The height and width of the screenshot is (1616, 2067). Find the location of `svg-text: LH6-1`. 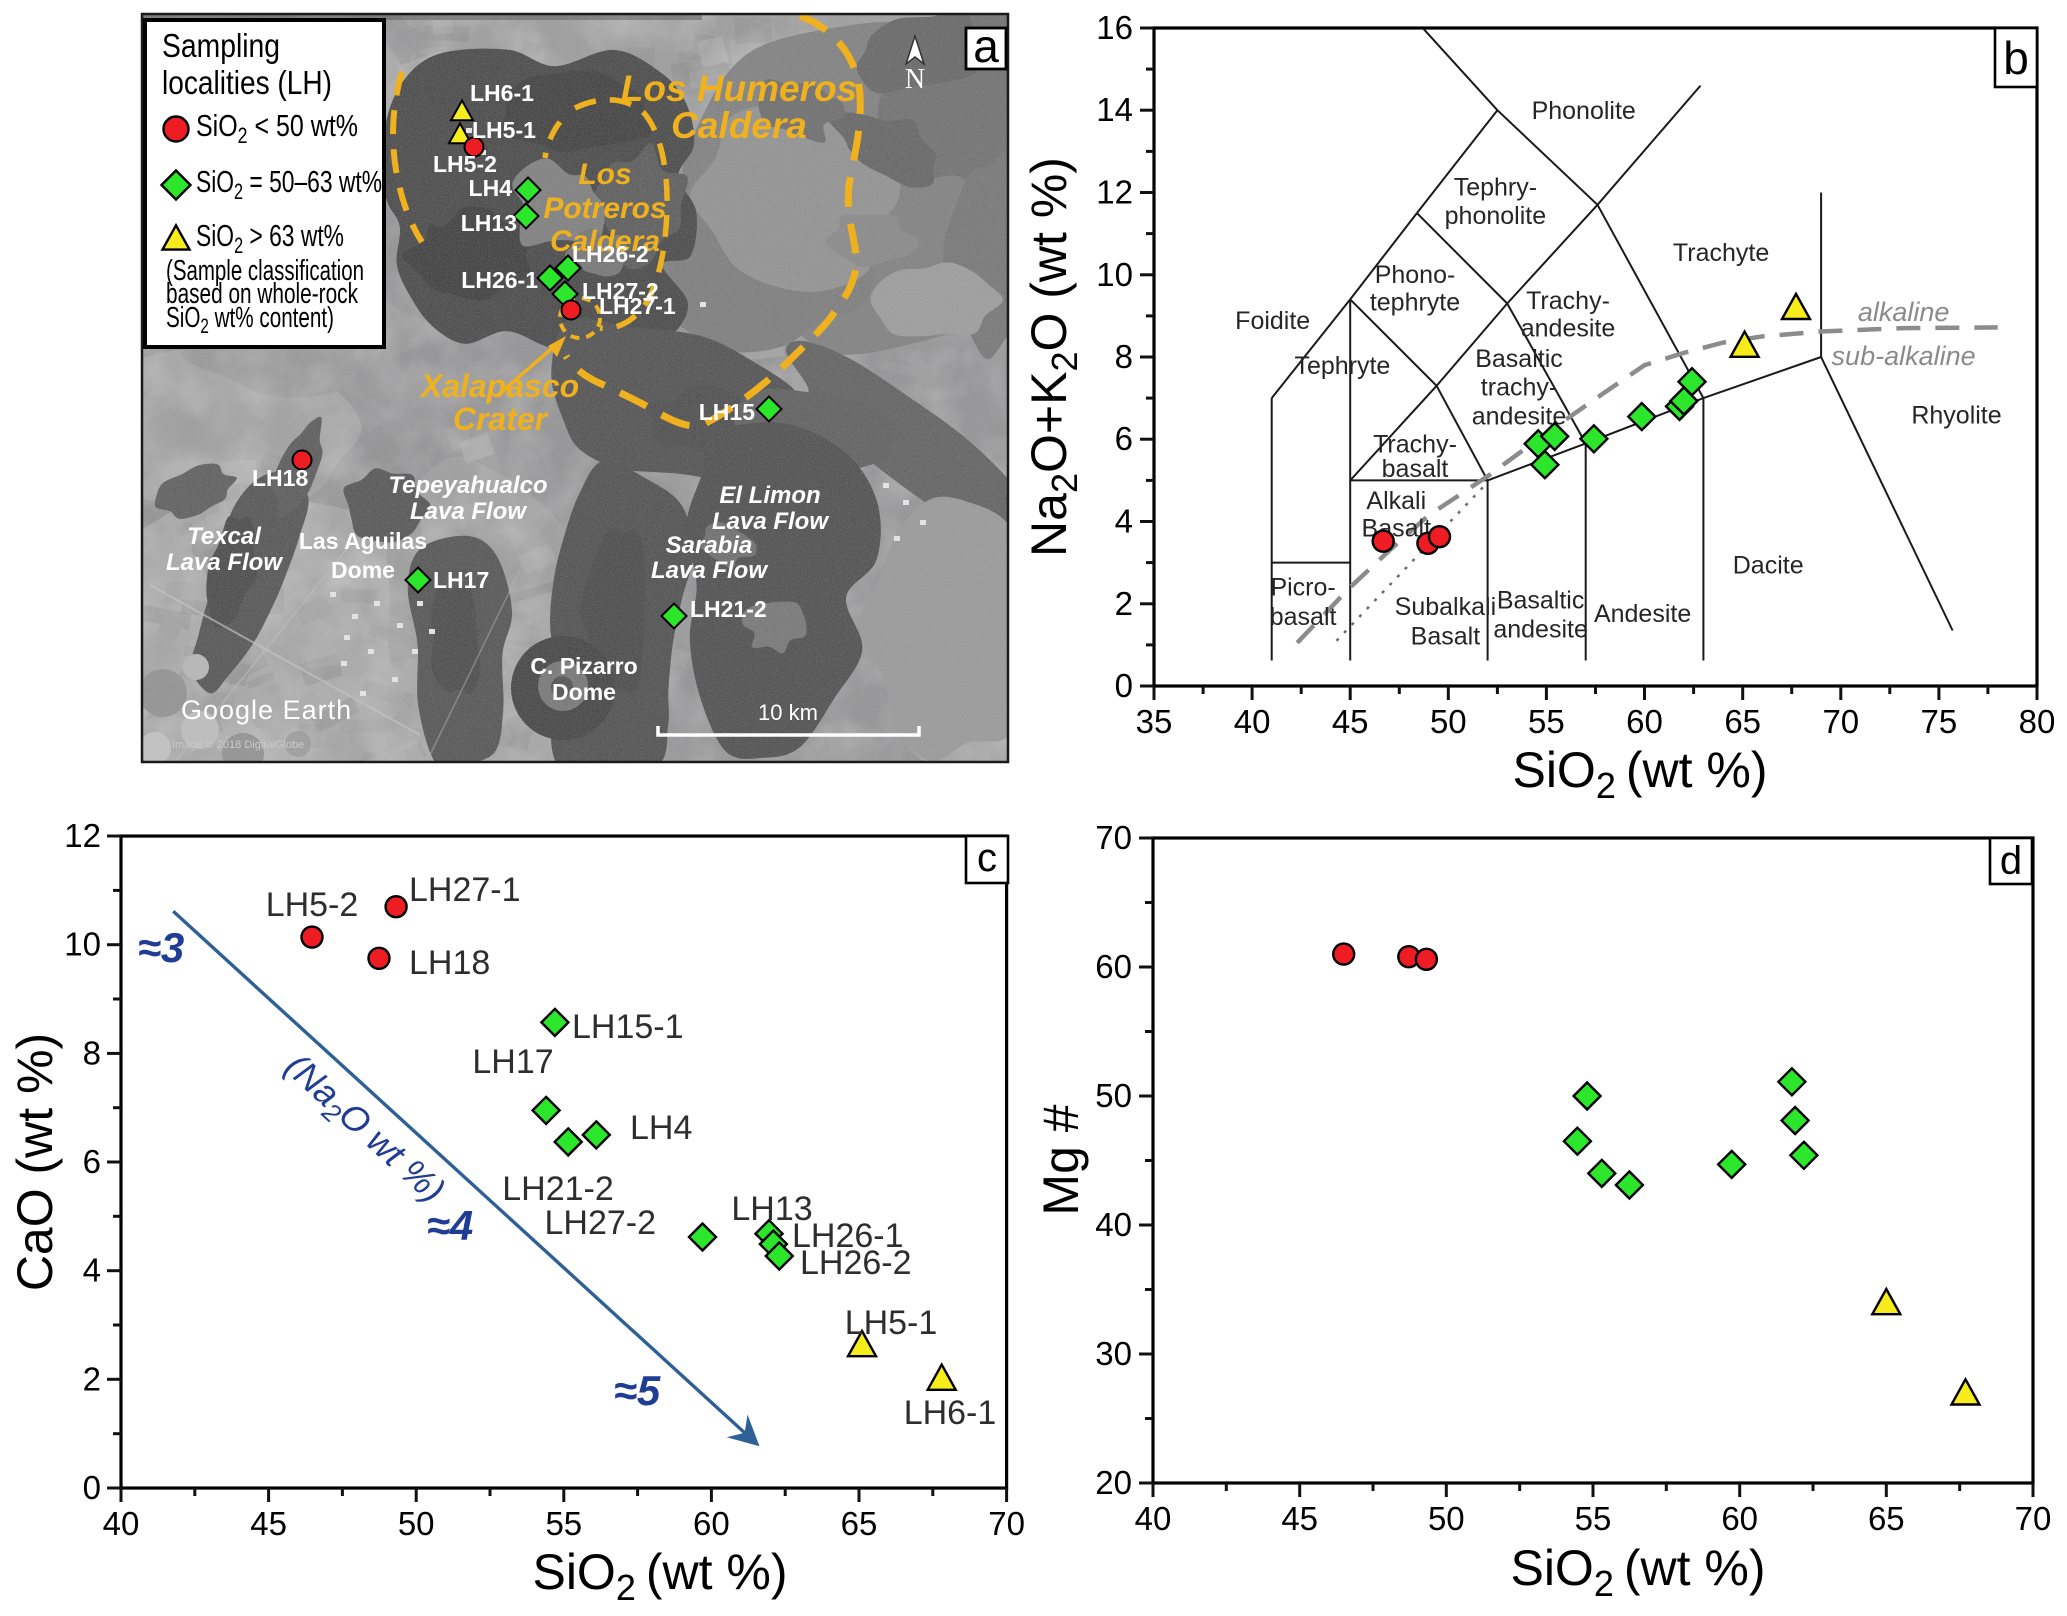

svg-text: LH6-1 is located at coordinates (502, 93).